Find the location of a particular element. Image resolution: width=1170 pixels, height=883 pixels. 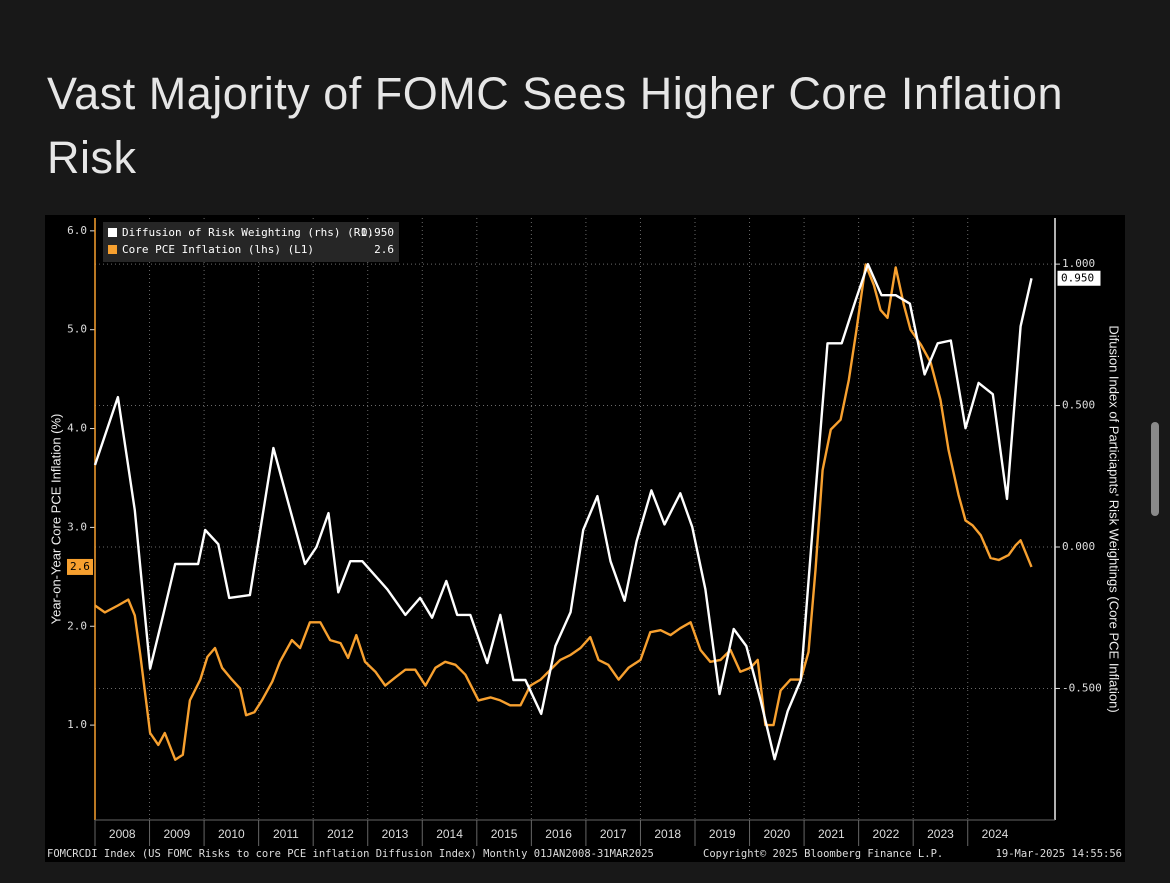

copyright: Copyright© 2025 Bloomberg Finance L.P. is located at coordinates (823, 854).